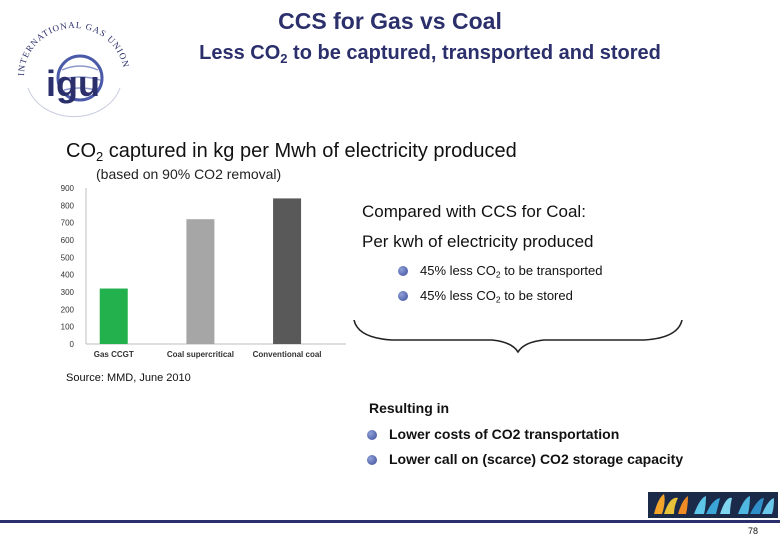  What do you see at coordinates (68, 188) in the screenshot?
I see `y-tick-label: 900` at bounding box center [68, 188].